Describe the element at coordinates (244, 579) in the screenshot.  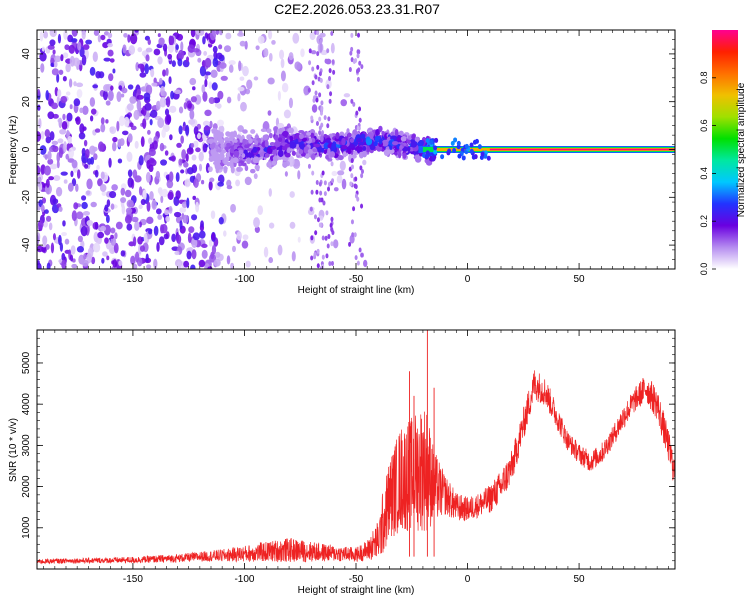
I see `x-tick-label: -100` at that location.